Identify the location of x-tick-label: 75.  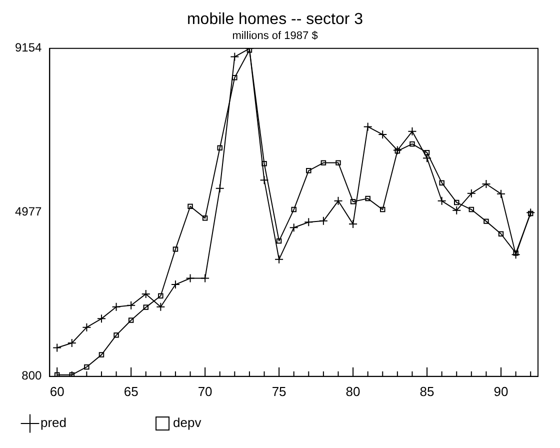
(279, 391).